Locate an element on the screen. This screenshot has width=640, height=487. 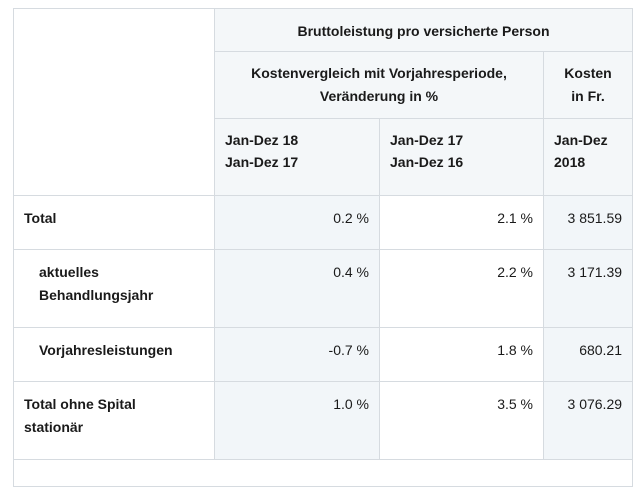
cost-2018-cell: 3 076.29 is located at coordinates (588, 420).